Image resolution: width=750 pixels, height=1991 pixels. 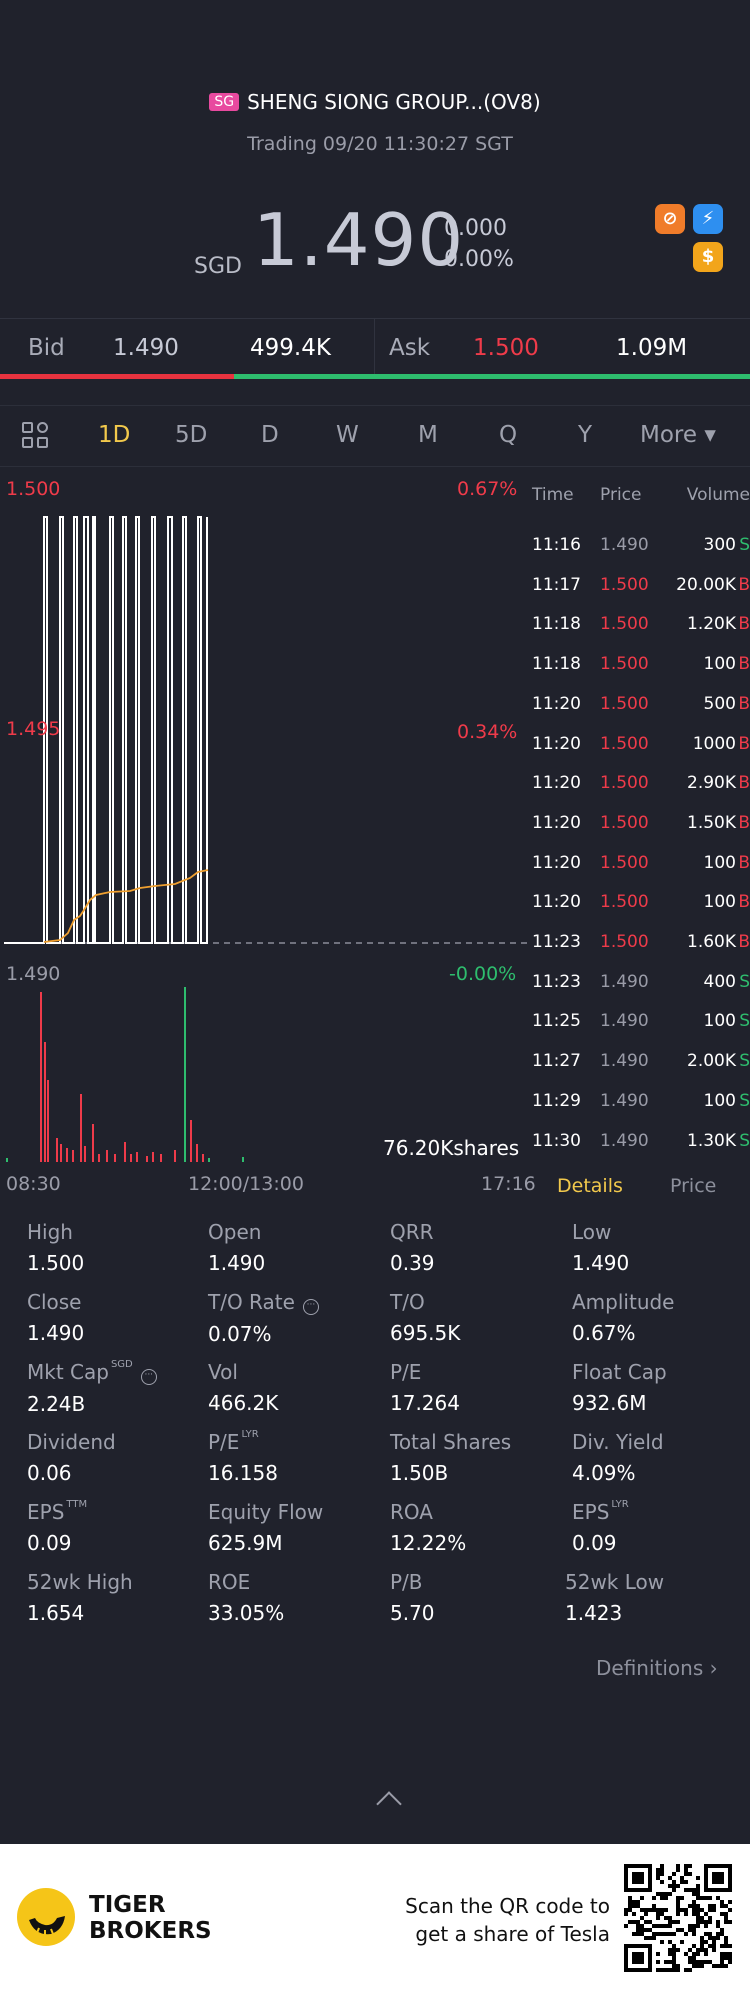 What do you see at coordinates (293, 1302) in the screenshot?
I see `stat-label: T/O Rate ···` at bounding box center [293, 1302].